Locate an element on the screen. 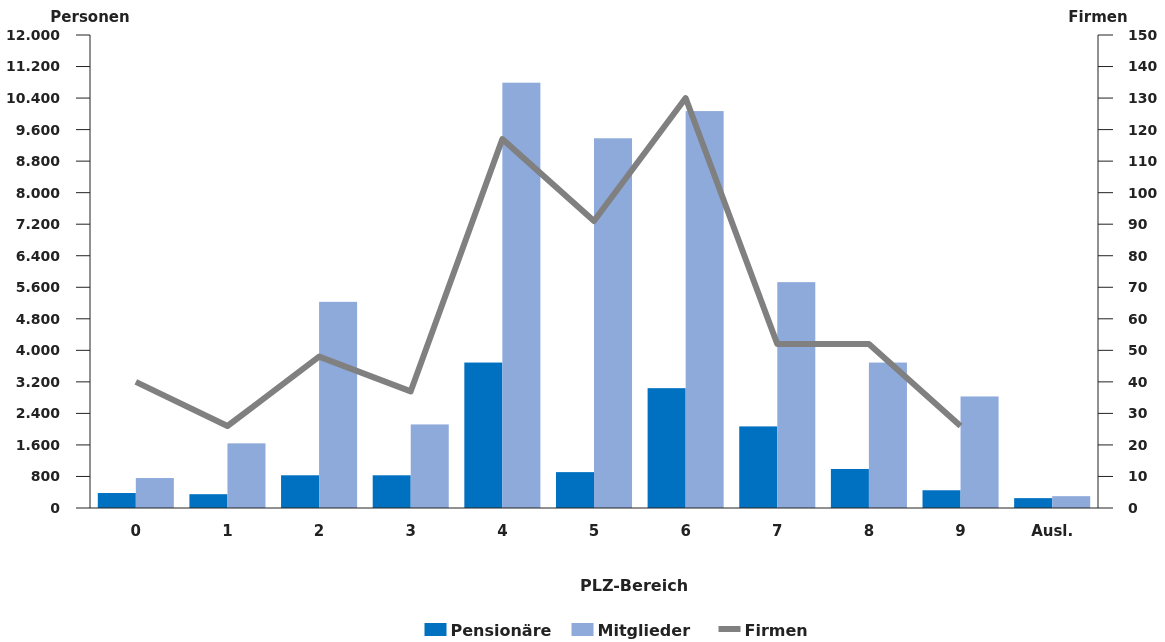 The height and width of the screenshot is (642, 1165). x-tick-label: 8 is located at coordinates (869, 531).